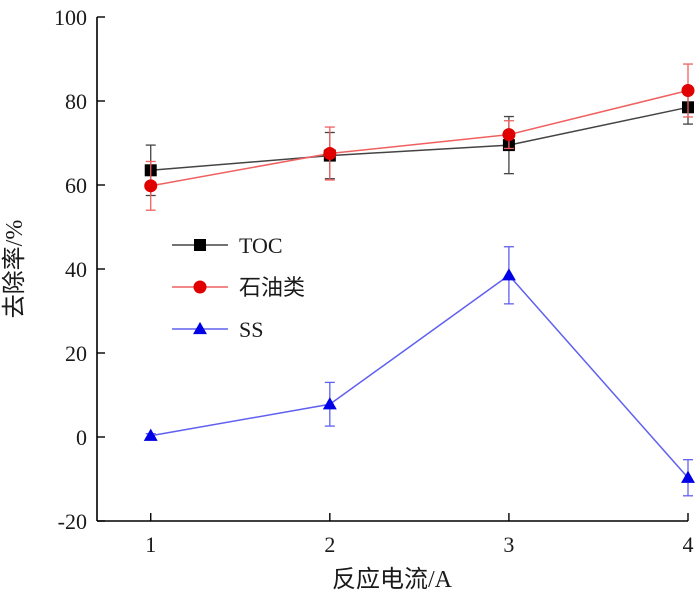 This screenshot has height=601, width=700. Describe the element at coordinates (329, 544) in the screenshot. I see `x-tick-label: 2` at that location.